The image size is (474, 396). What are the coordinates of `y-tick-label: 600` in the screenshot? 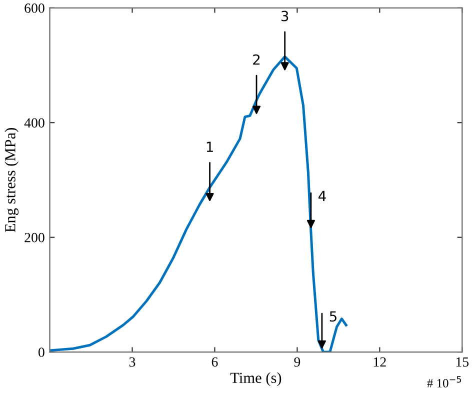 It's located at (34, 8).